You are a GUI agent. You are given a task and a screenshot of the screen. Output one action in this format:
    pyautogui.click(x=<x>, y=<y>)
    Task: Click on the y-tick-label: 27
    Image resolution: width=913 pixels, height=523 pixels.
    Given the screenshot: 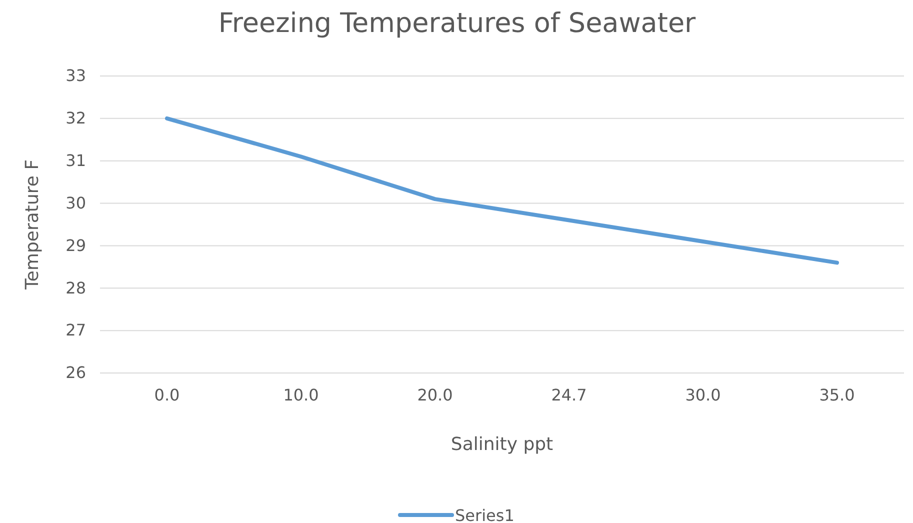 What is the action you would take?
    pyautogui.click(x=76, y=330)
    